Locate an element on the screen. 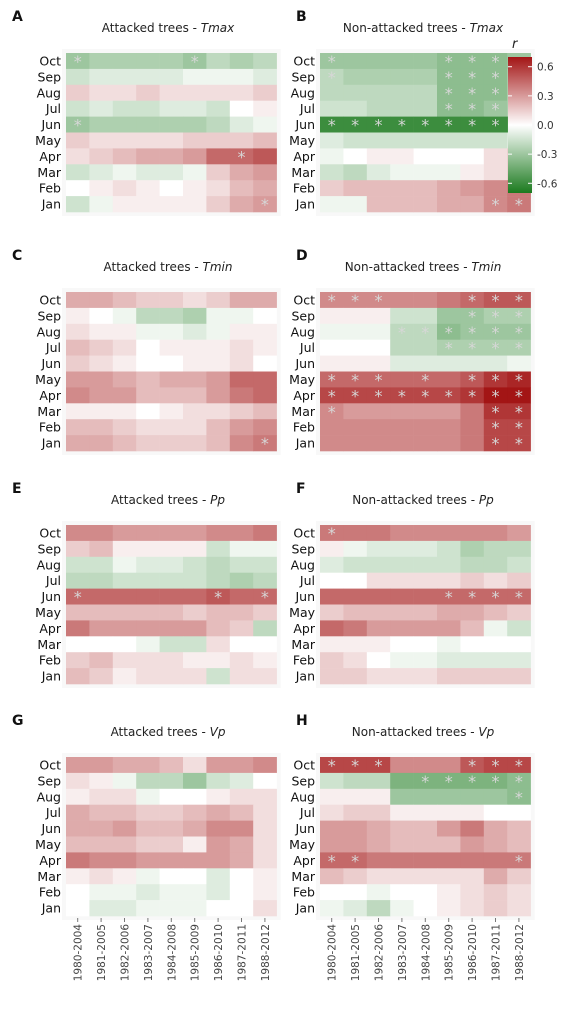 This screenshot has width=569, height=1018. period-label: 1985-2009 is located at coordinates (450, 952).